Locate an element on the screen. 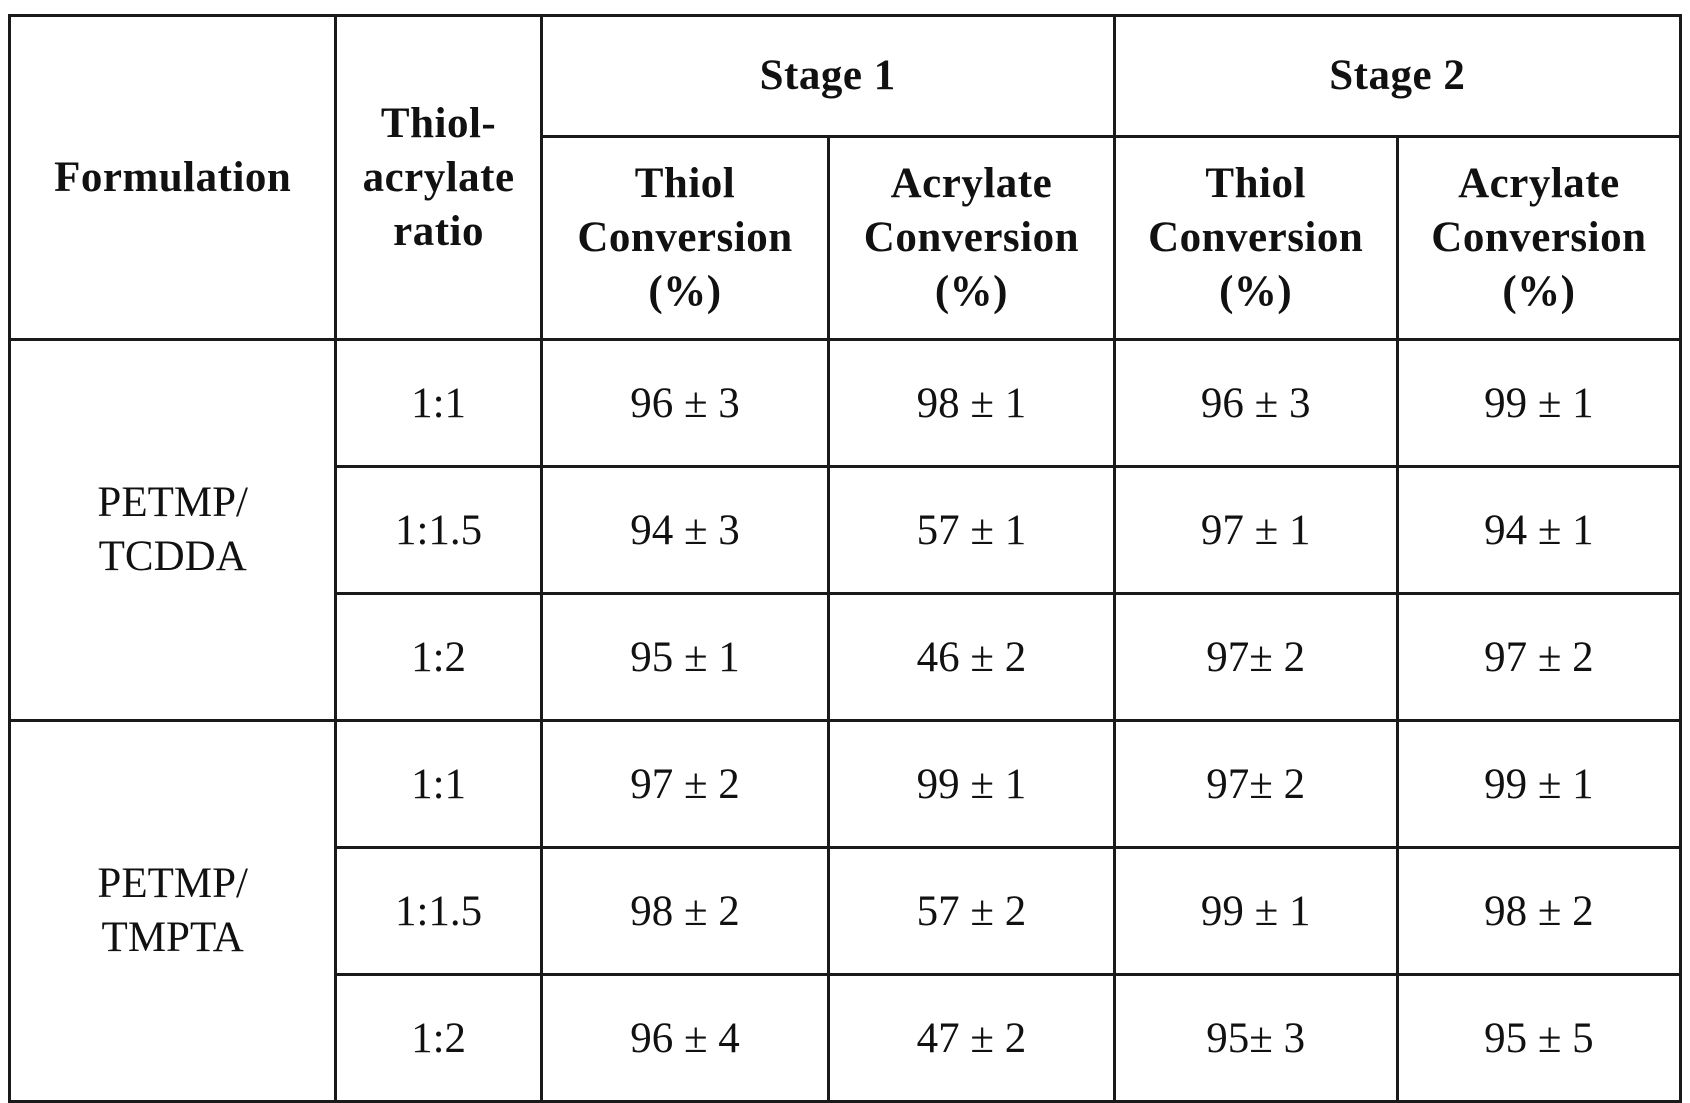  stage1-acrylate-cell: 99 ± 1 is located at coordinates (971, 784).